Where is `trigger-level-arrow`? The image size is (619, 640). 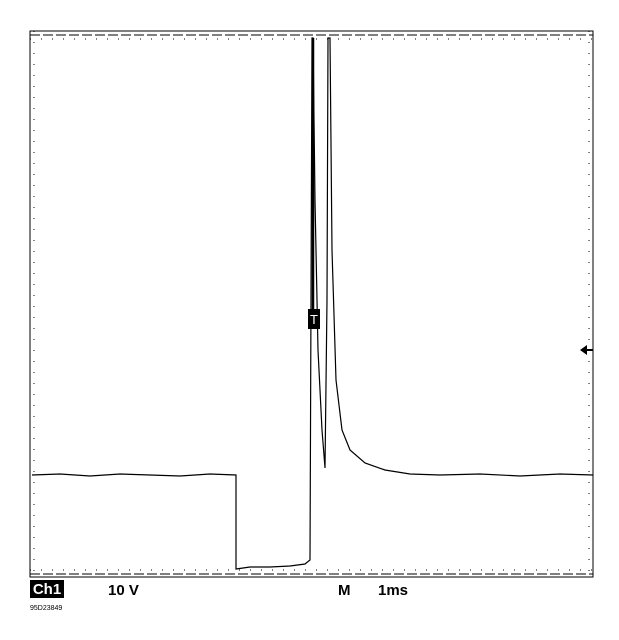 trigger-level-arrow is located at coordinates (586, 350).